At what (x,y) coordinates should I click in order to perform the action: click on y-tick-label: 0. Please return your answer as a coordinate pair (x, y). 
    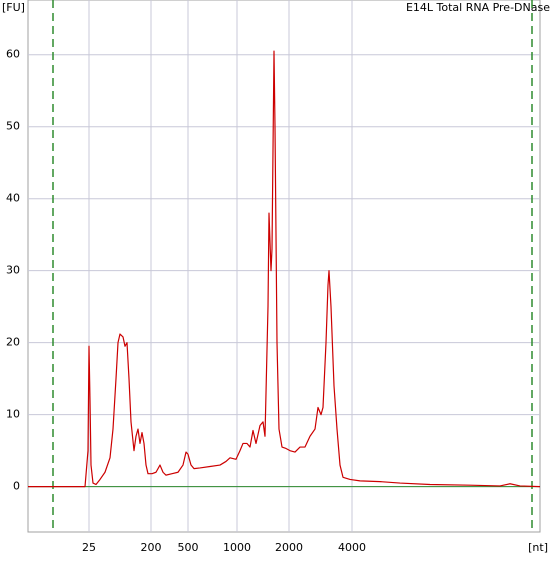
    Looking at the image, I should click on (16, 486).